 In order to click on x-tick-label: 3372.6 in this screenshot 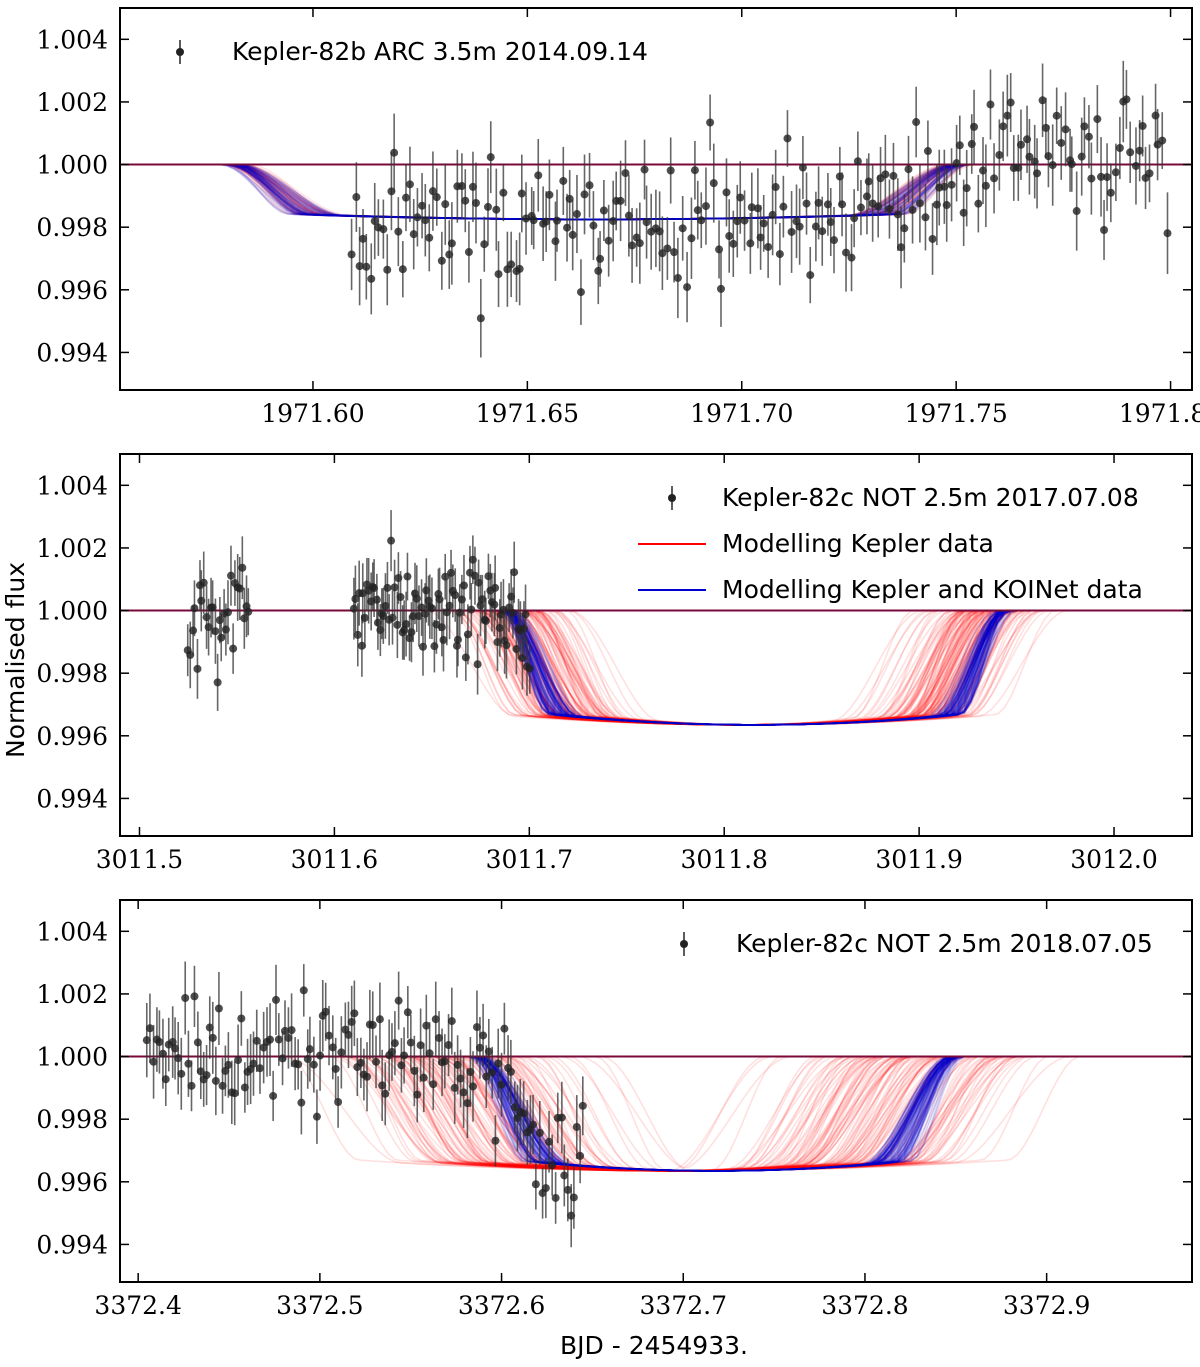, I will do `click(501, 1305)`.